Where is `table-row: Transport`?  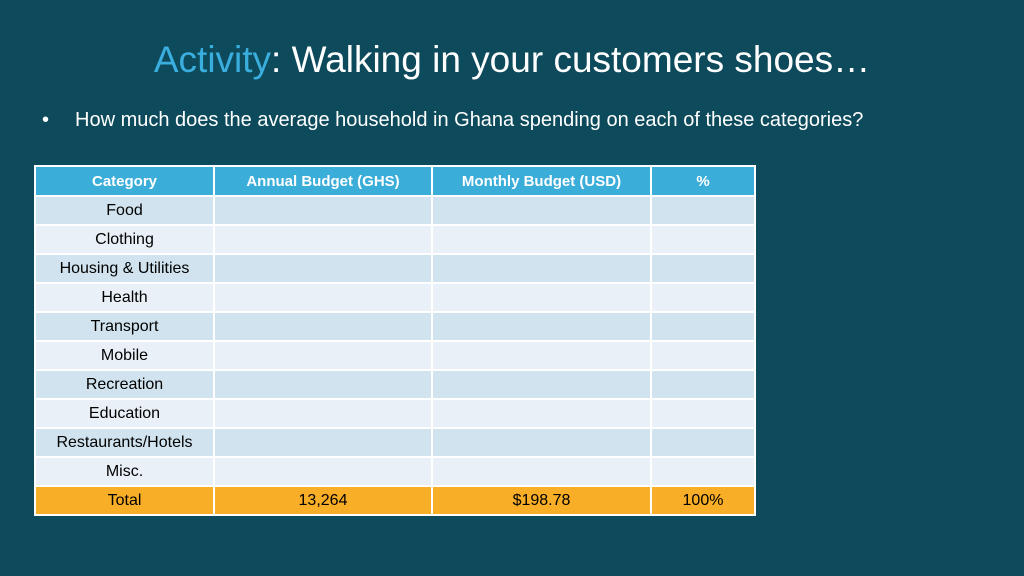 table-row: Transport is located at coordinates (395, 326).